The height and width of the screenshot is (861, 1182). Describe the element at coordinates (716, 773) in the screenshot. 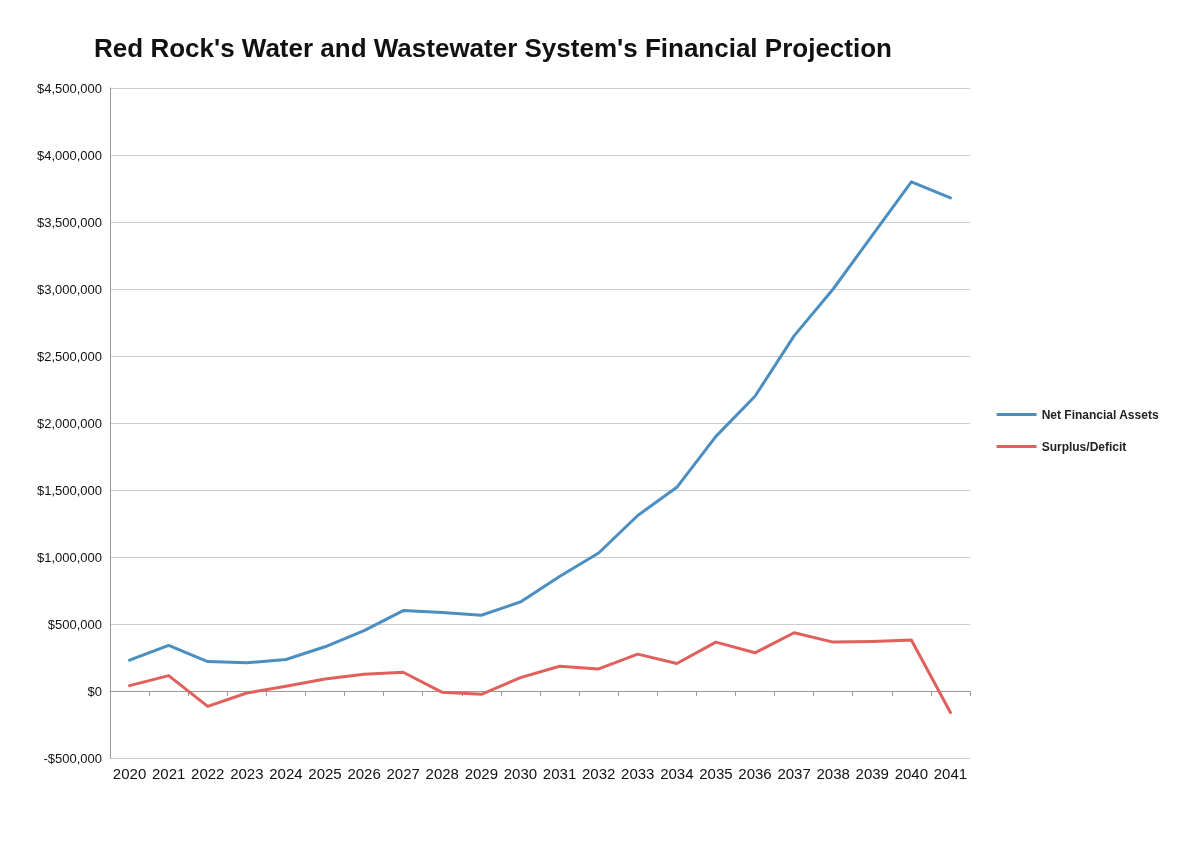

I see `x-tick-label: 2035` at that location.